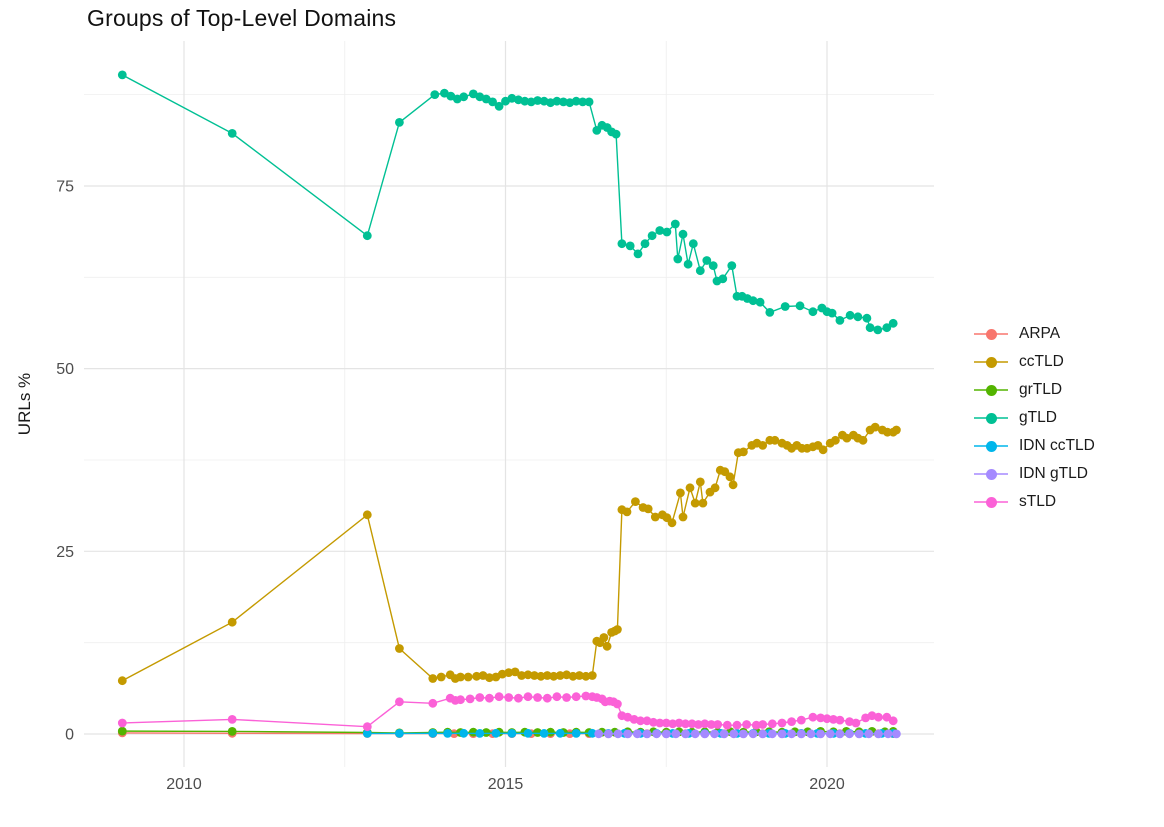 The height and width of the screenshot is (827, 1164). I want to click on legend-label: ccTLD, so click(1041, 361).